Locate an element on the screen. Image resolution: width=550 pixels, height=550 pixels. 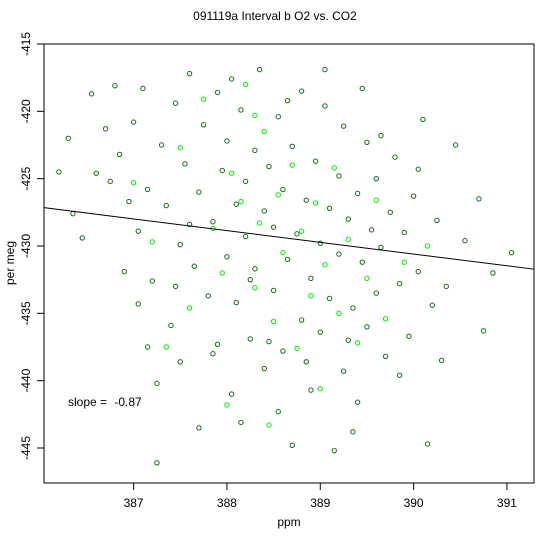
x-axis-title: ppm is located at coordinates (288, 522).